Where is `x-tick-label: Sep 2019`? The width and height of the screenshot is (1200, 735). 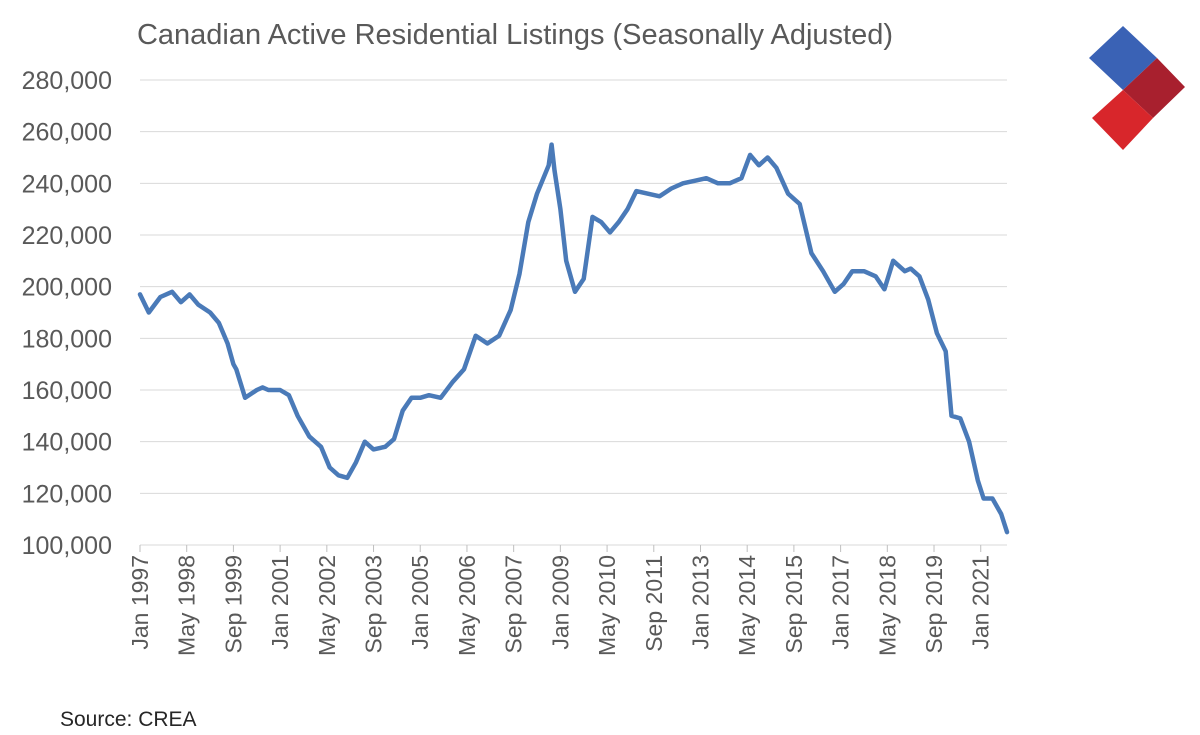
x-tick-label: Sep 2019 is located at coordinates (934, 604).